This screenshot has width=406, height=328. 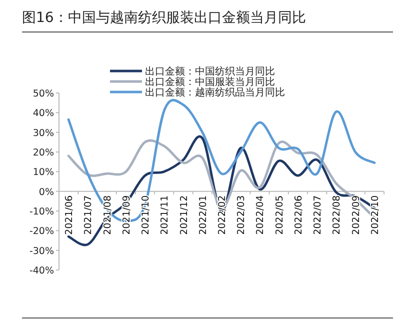 I want to click on x-tick-label: 2022/08, so click(x=337, y=215).